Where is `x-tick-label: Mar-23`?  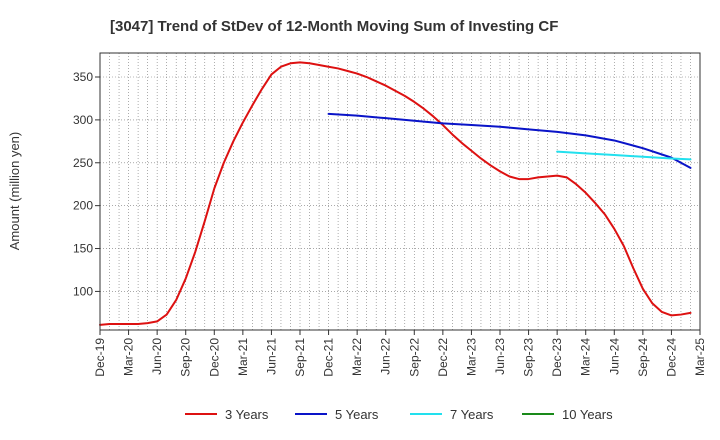
x-tick-label: Mar-23 is located at coordinates (471, 357).